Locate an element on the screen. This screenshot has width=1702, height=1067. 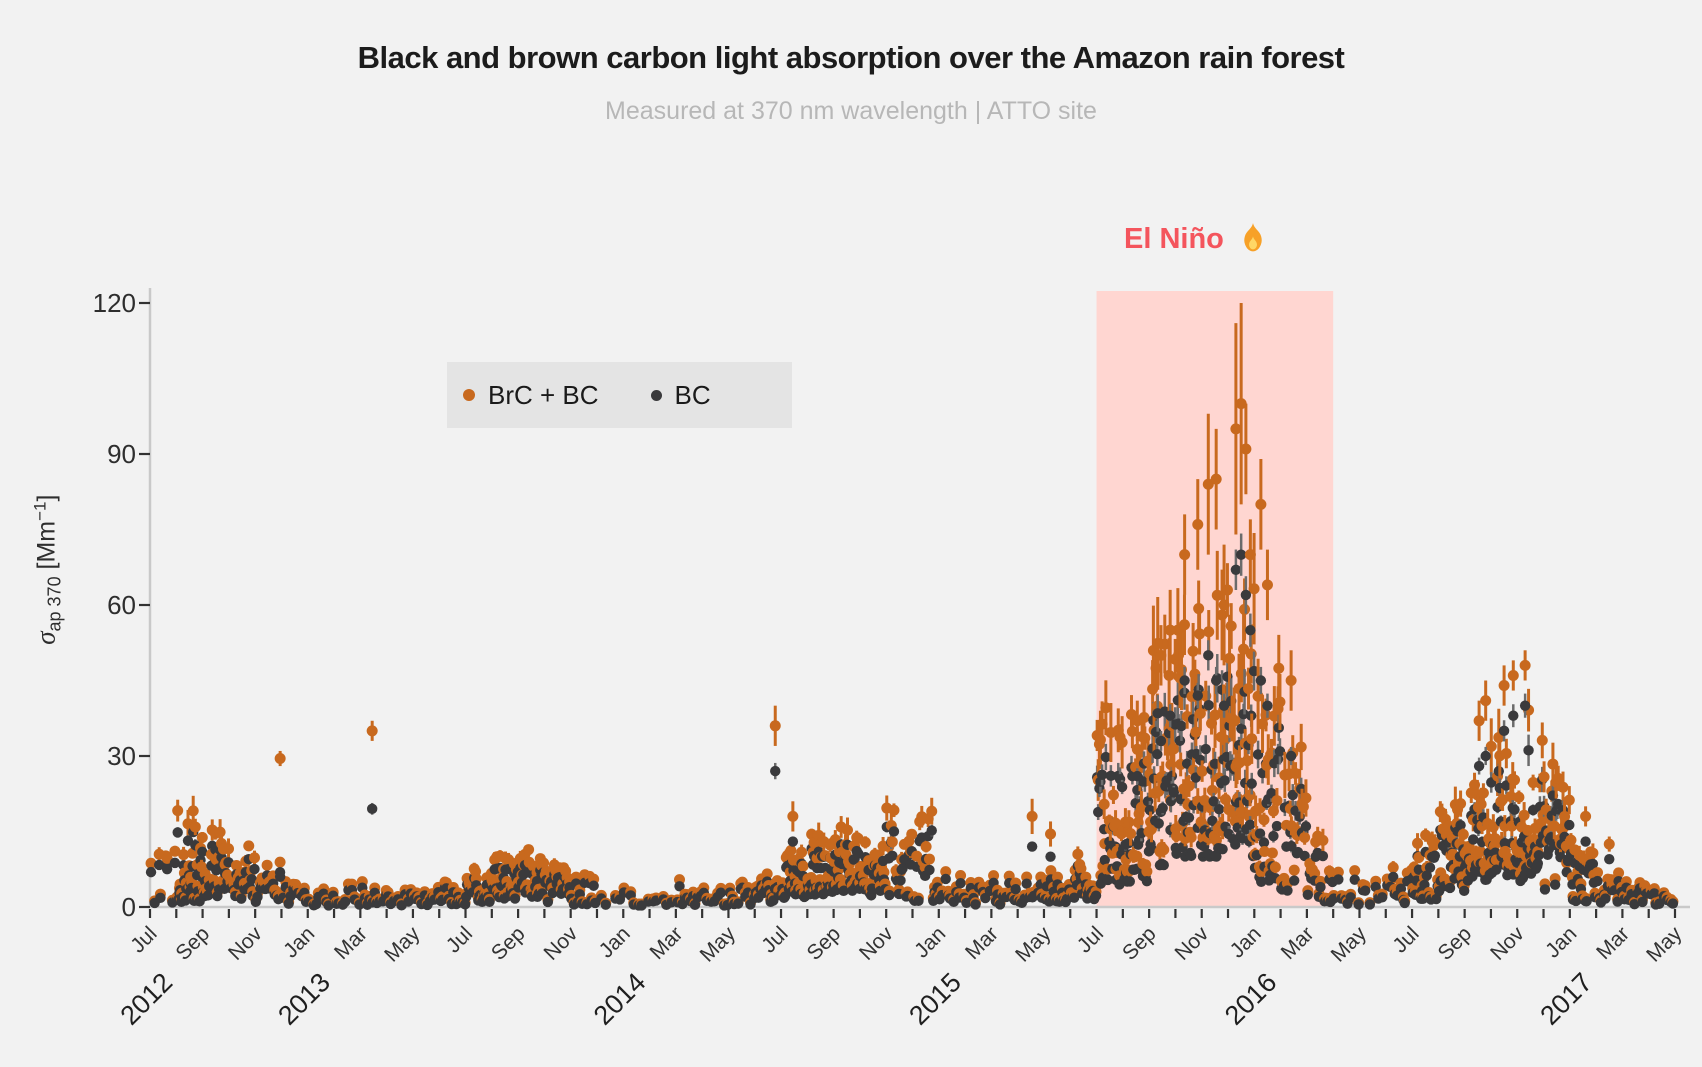
legend-item-brc-bc: BrC + BC is located at coordinates (531, 395).